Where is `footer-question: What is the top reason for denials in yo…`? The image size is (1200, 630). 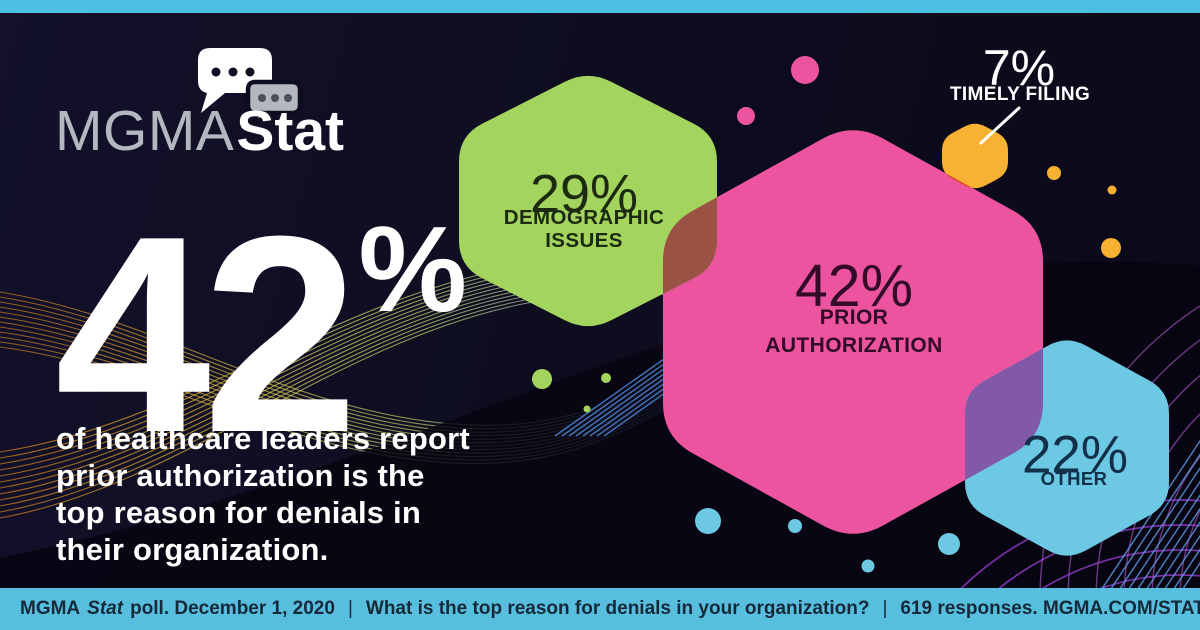
footer-question: What is the top reason for denials in yo… is located at coordinates (617, 608).